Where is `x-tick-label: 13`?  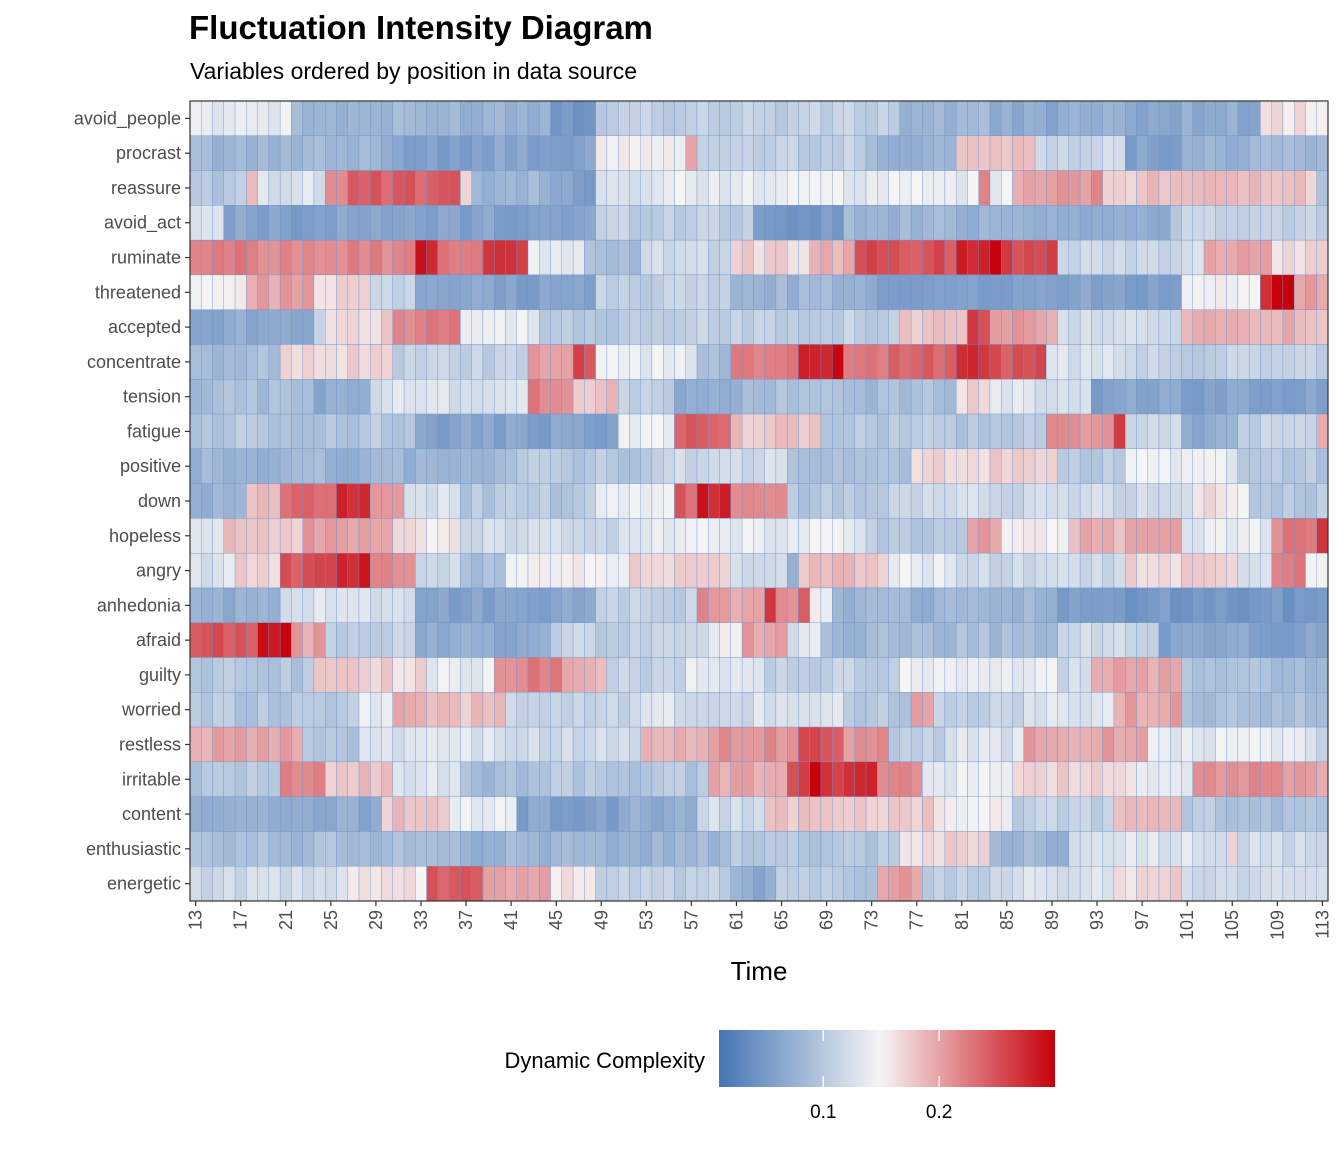
x-tick-label: 13 is located at coordinates (196, 920).